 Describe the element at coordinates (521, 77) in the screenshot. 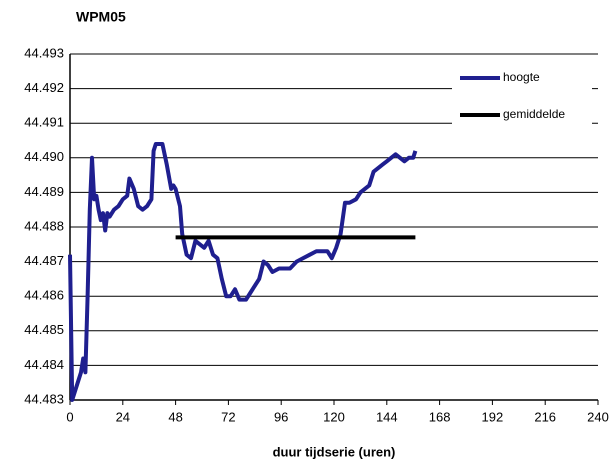

I see `legend-label: hoogte` at that location.